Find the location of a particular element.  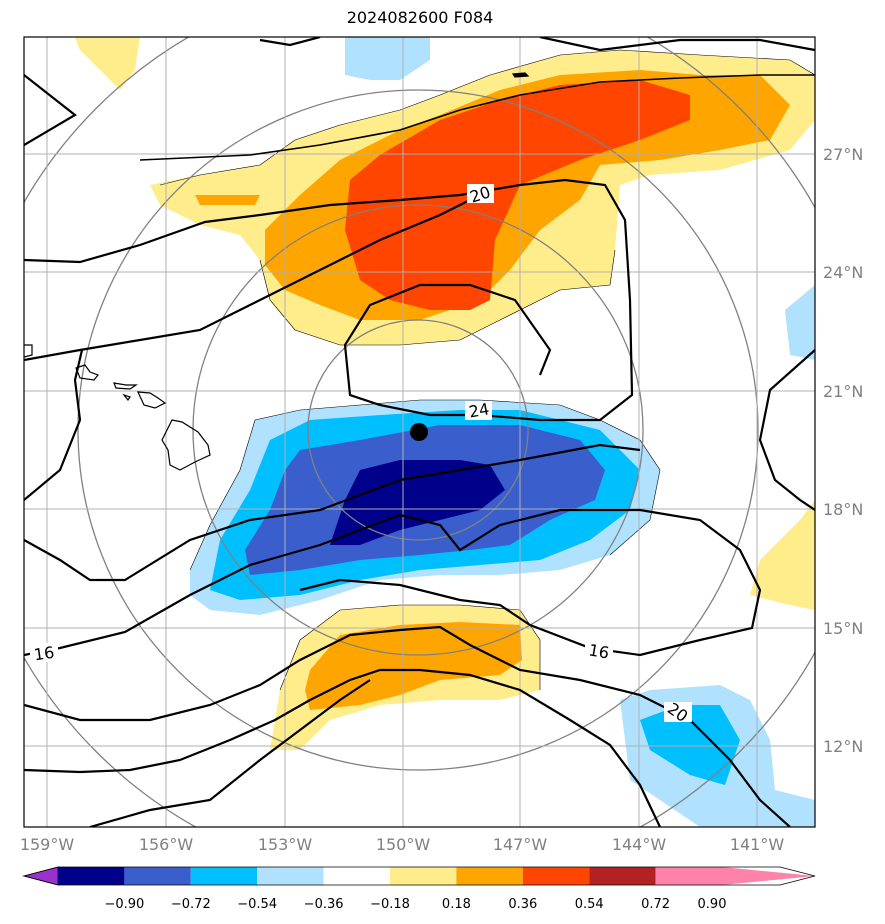

colorbar-extend-high is located at coordinates (768, 876).